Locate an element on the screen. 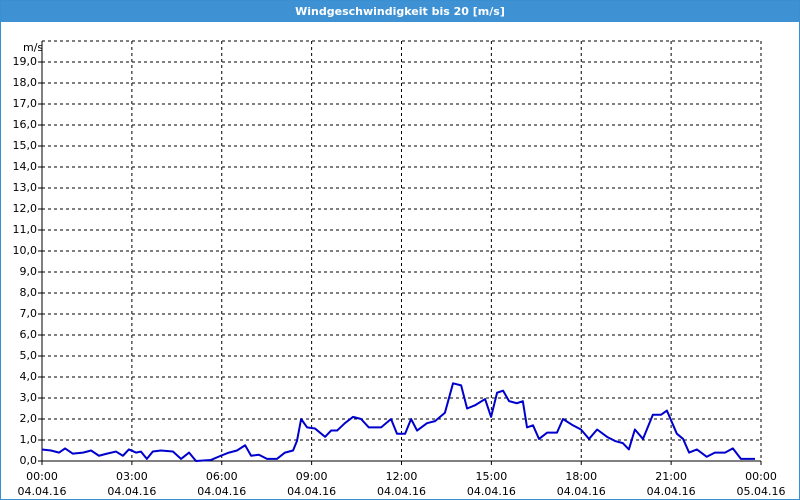 This screenshot has width=800, height=500. x-tick-label: 12:00 04.04.16 is located at coordinates (401, 484).